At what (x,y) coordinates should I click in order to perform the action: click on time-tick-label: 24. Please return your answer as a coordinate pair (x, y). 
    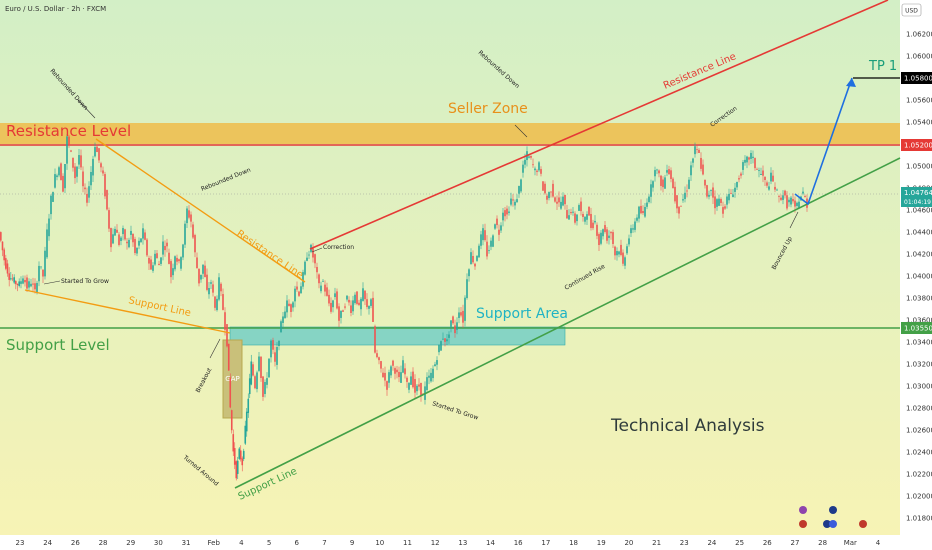
    Looking at the image, I should click on (47, 543).